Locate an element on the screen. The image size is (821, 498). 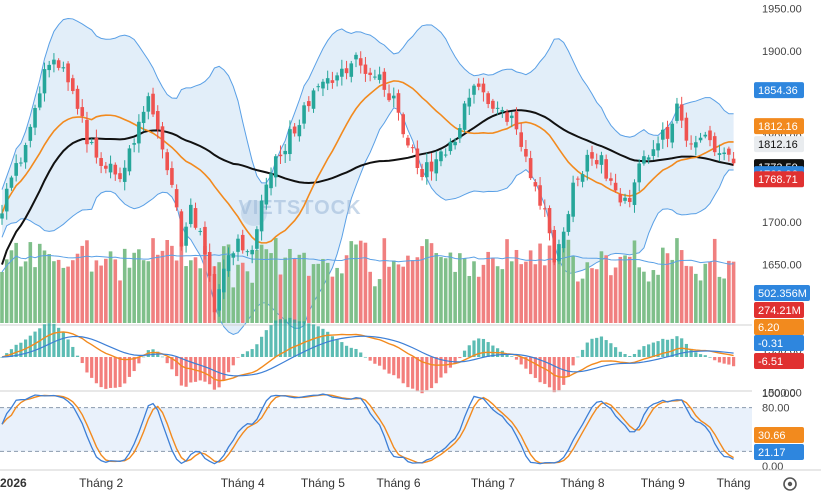
x-tick-label: 2026 is located at coordinates (13, 483).